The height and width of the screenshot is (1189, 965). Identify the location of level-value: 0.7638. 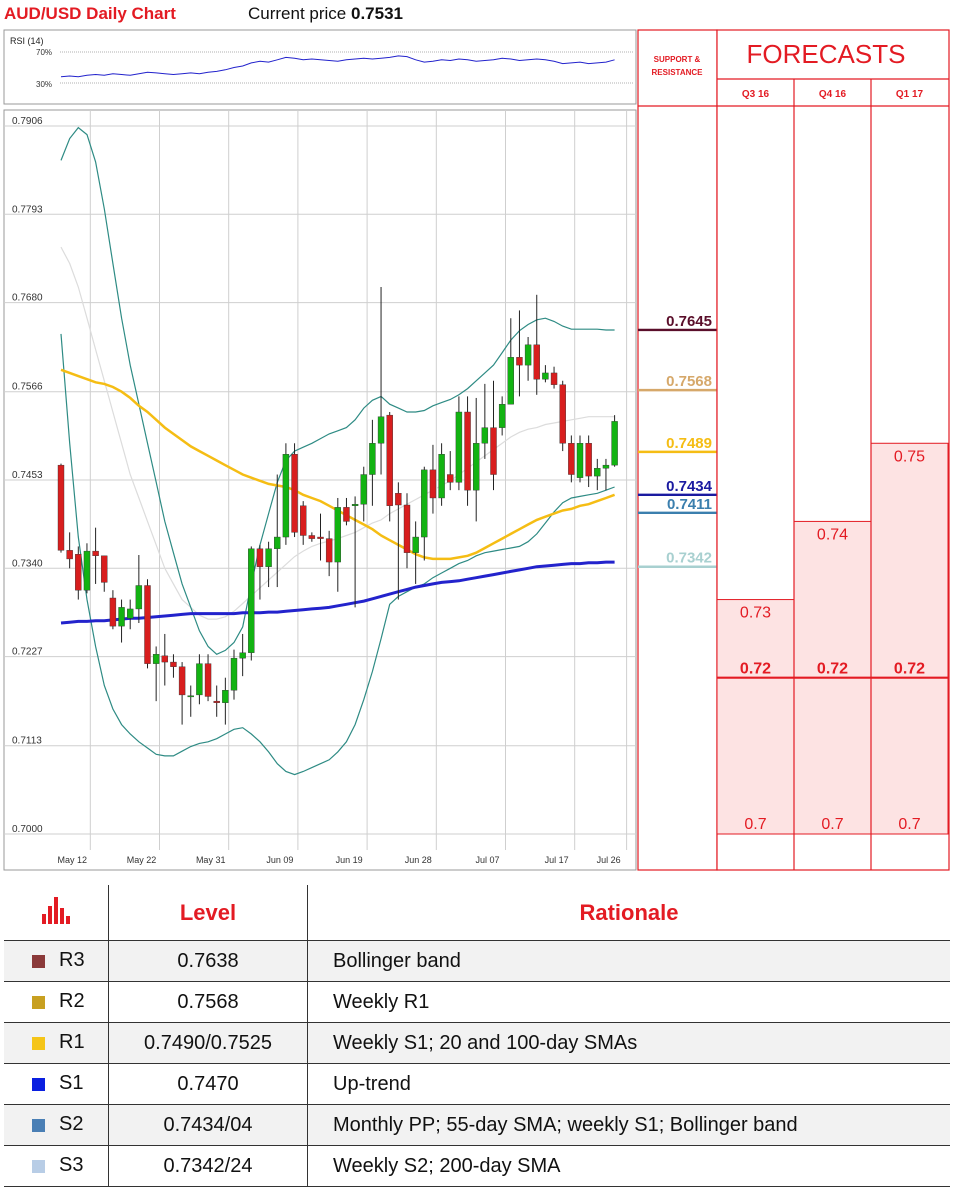
(208, 961).